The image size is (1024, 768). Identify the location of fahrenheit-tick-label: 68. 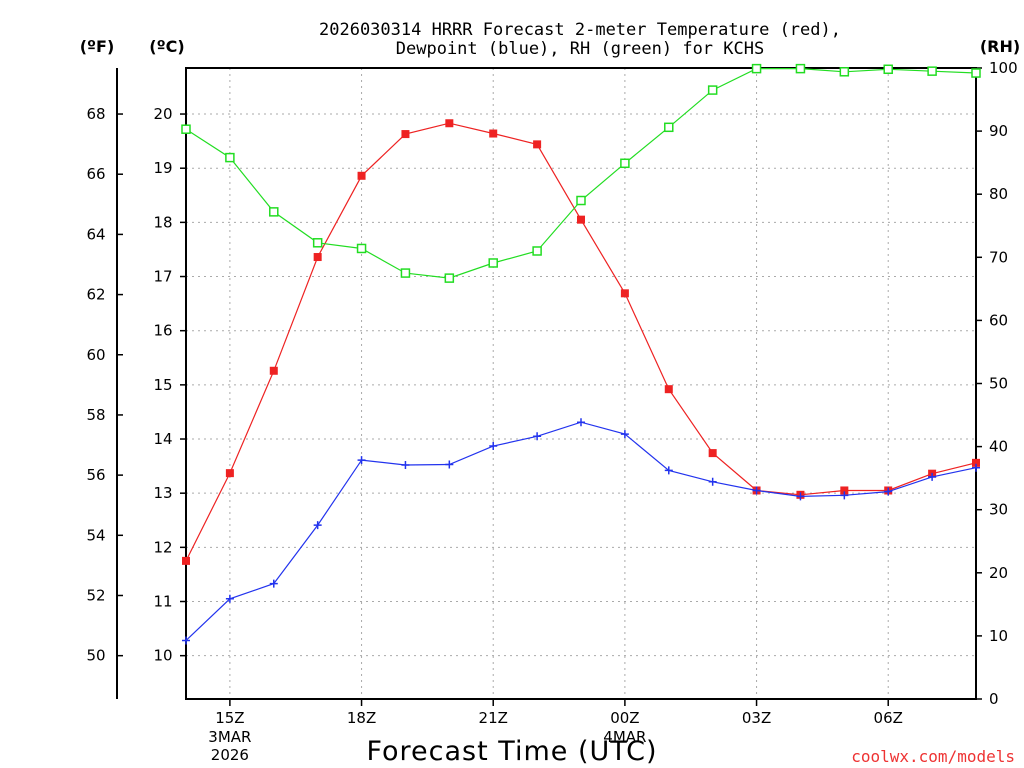
(95, 114).